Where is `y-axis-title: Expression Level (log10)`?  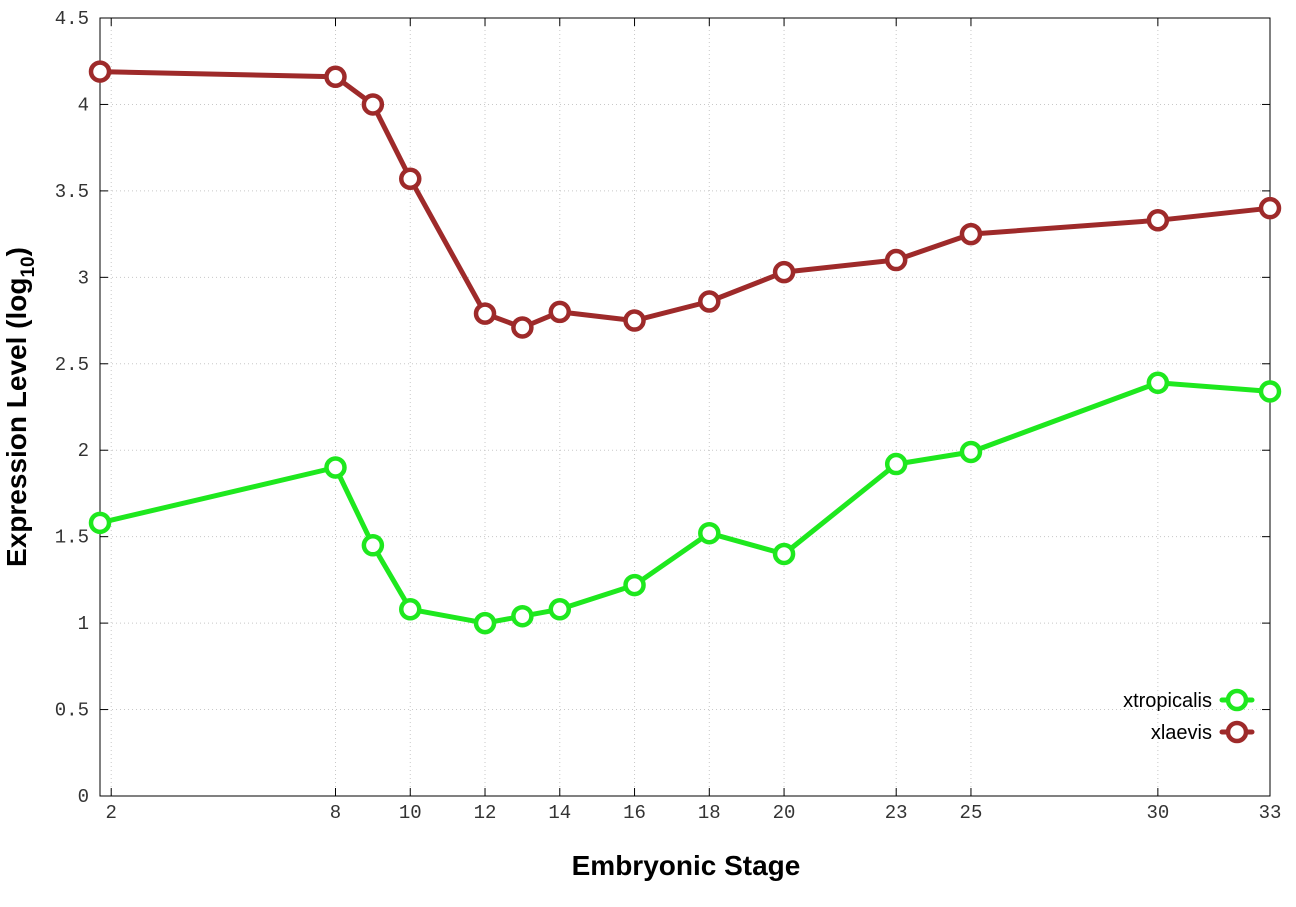 y-axis-title: Expression Level (log10) is located at coordinates (20, 407).